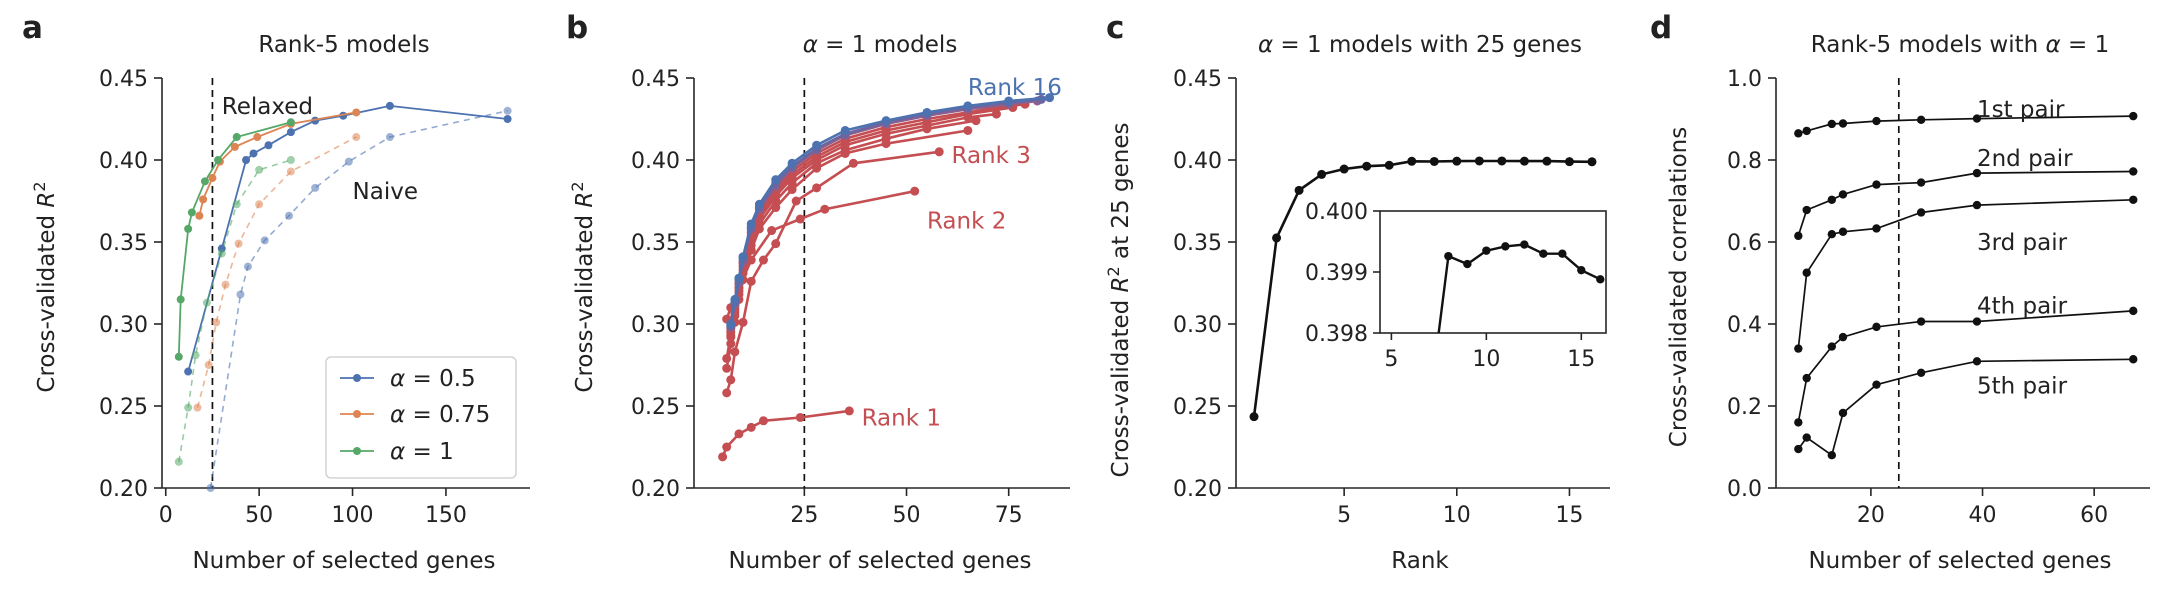 This screenshot has height=600, width=2160. Describe the element at coordinates (966, 222) in the screenshot. I see `rank-label: Rank 2` at that location.